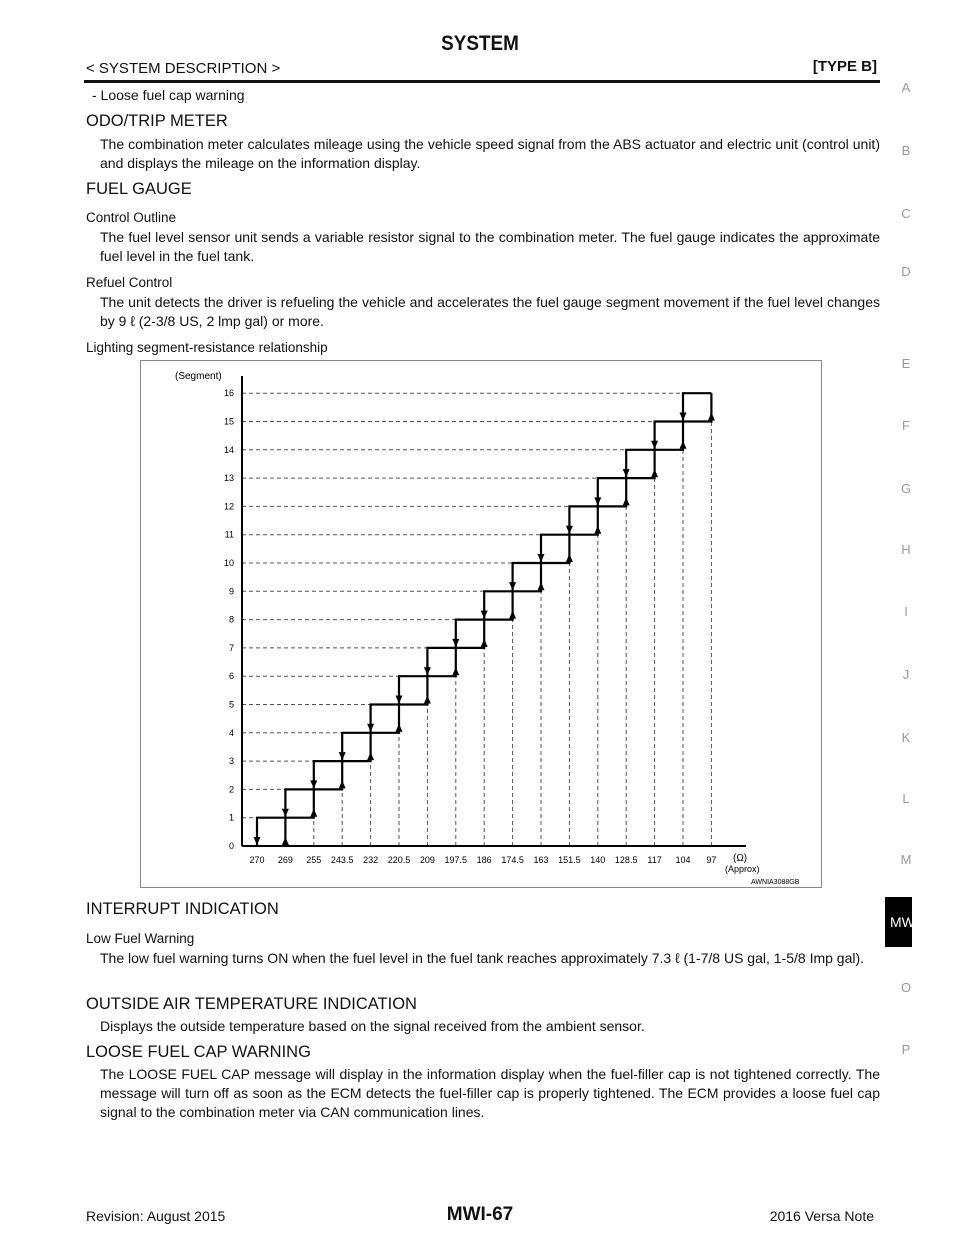 Image resolution: width=960 pixels, height=1242 pixels. Describe the element at coordinates (906, 737) in the screenshot. I see `side-index-k: K` at that location.